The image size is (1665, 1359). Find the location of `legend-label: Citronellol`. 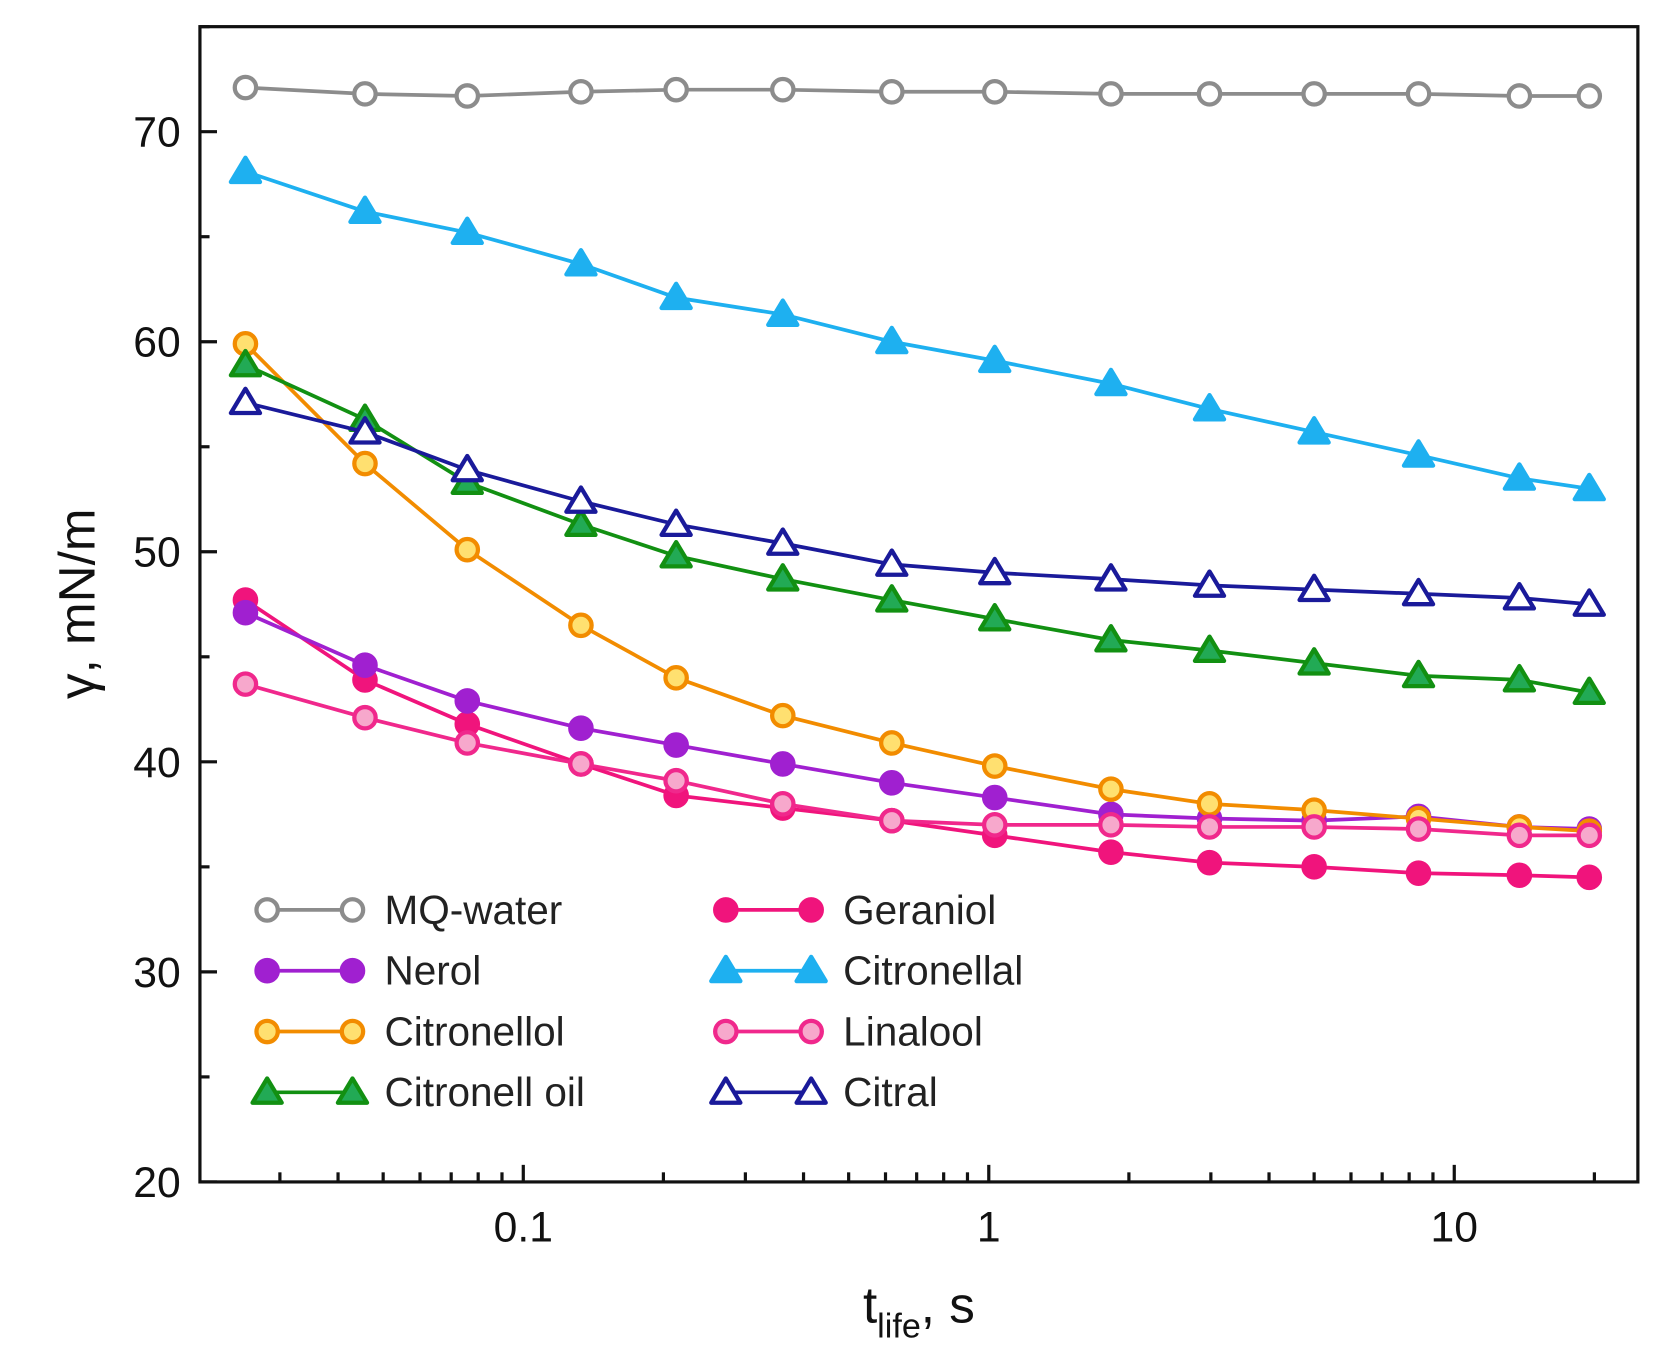

legend-label: Citronellol is located at coordinates (474, 1031).